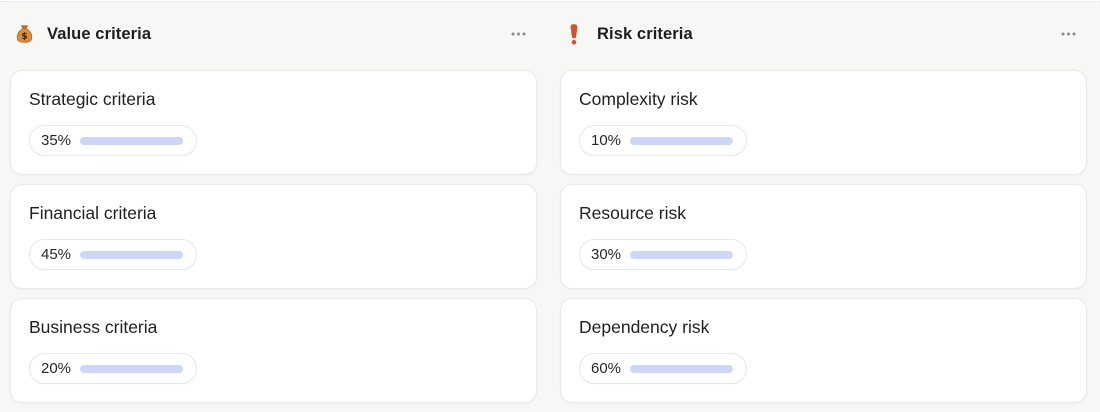 Image resolution: width=1100 pixels, height=412 pixels. I want to click on percent-label: 30%, so click(606, 254).